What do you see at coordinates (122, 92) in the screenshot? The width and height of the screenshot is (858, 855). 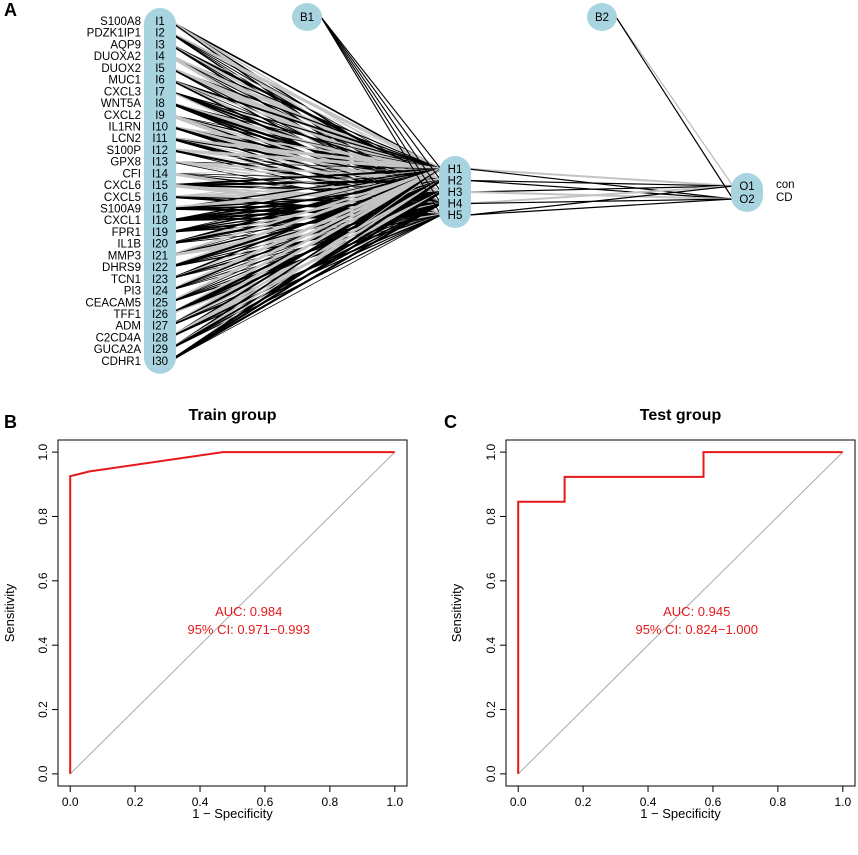 I see `gene-label: CXCL3` at bounding box center [122, 92].